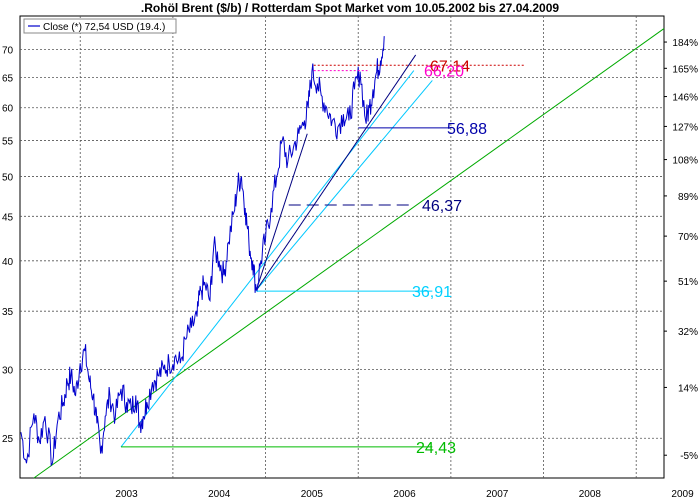  I want to click on y-tick-label-right: 165%, so click(685, 69).